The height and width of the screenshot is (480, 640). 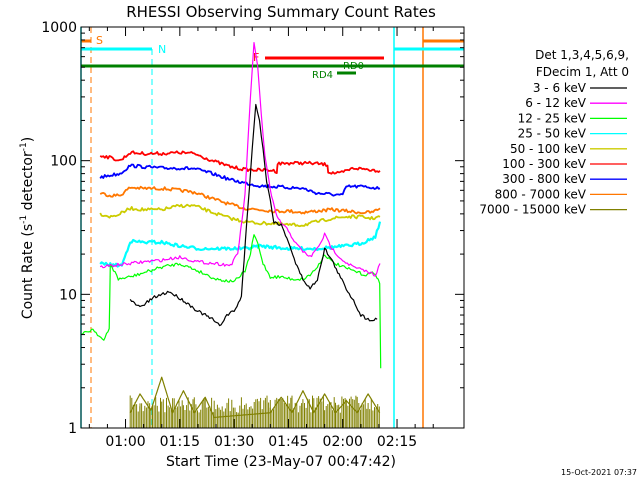 What do you see at coordinates (72, 429) in the screenshot?
I see `y-tick-label: 1` at bounding box center [72, 429].